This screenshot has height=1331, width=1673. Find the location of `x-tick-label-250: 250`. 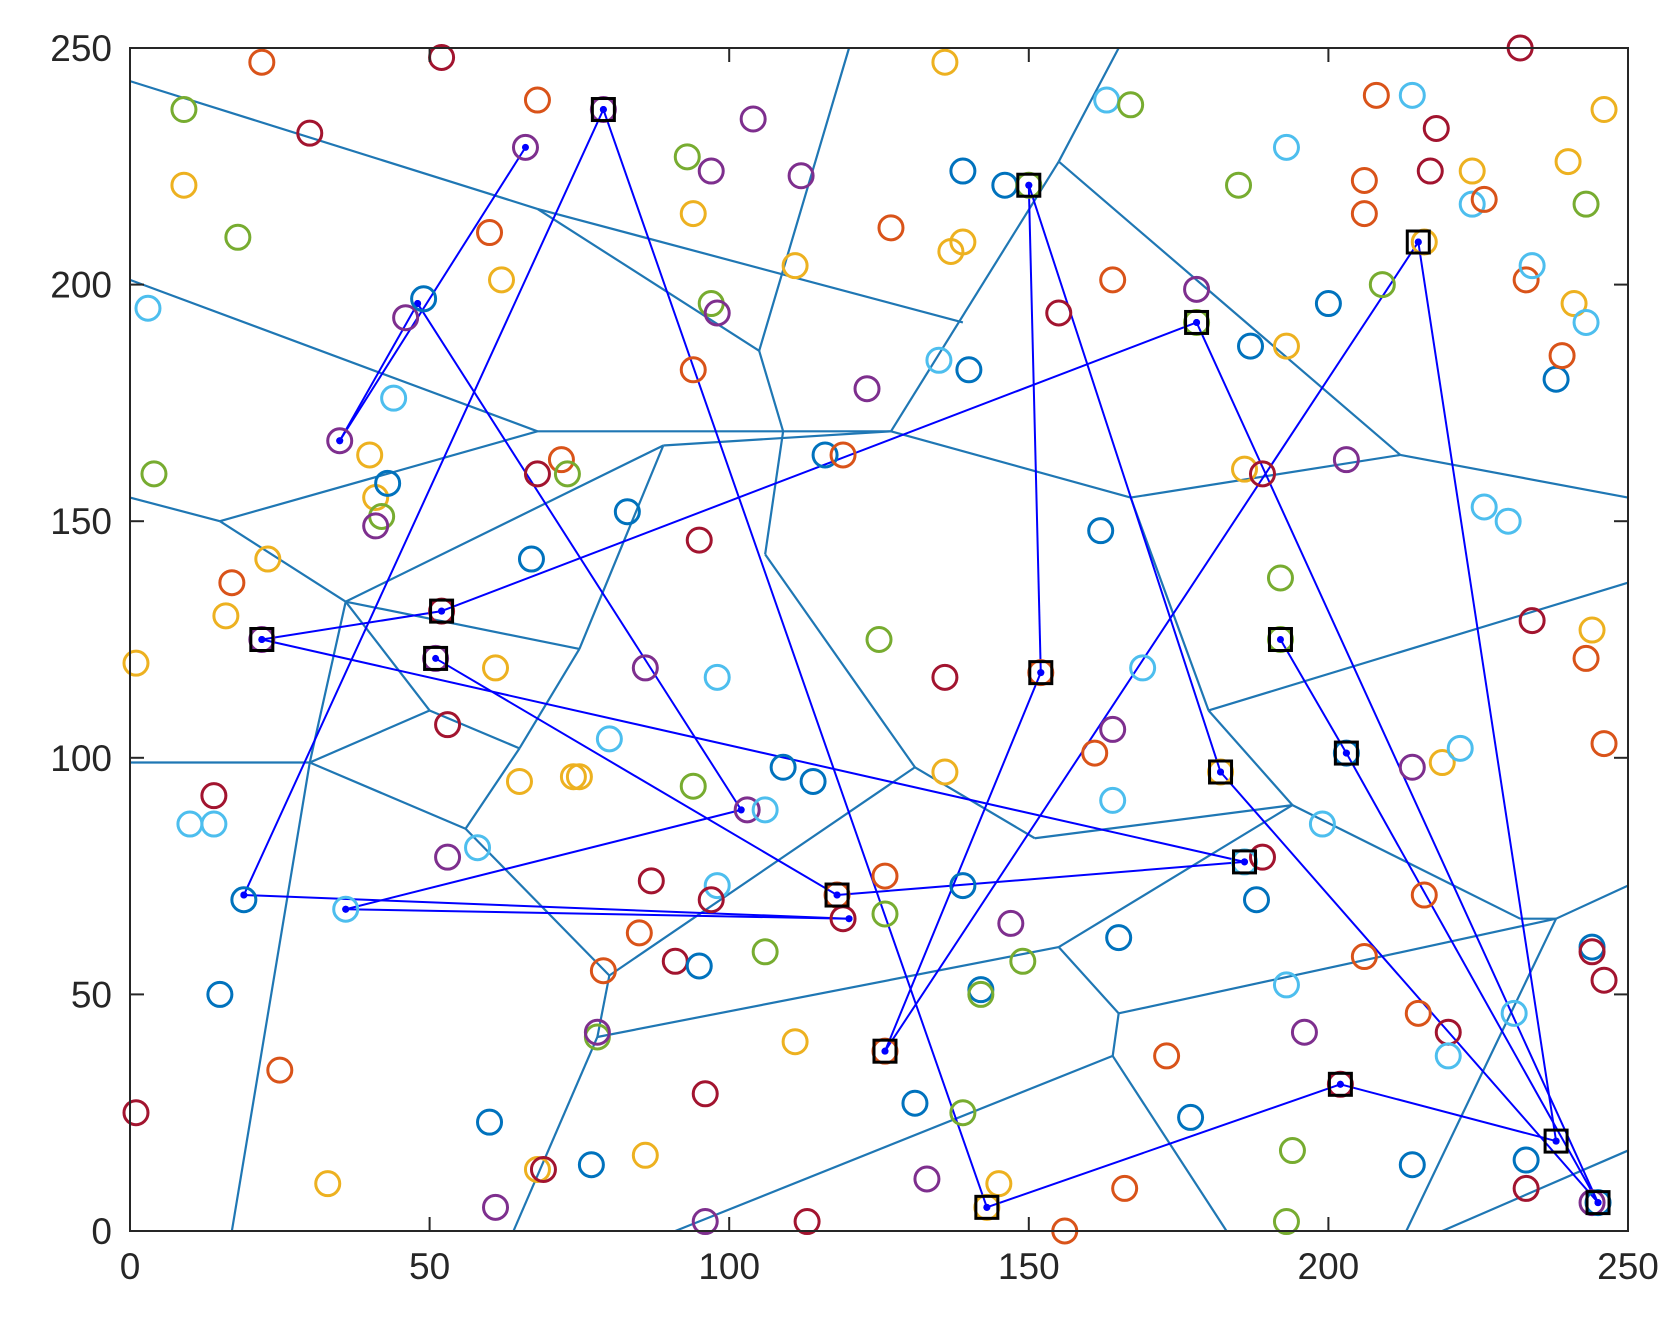

x-tick-label-250: 250 is located at coordinates (1628, 1266).